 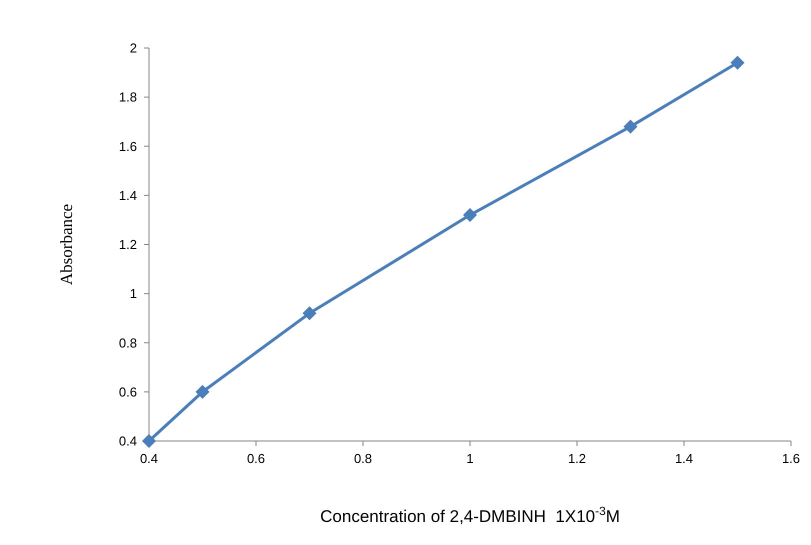 I want to click on x-tick-label: 0.8, so click(x=363, y=458).